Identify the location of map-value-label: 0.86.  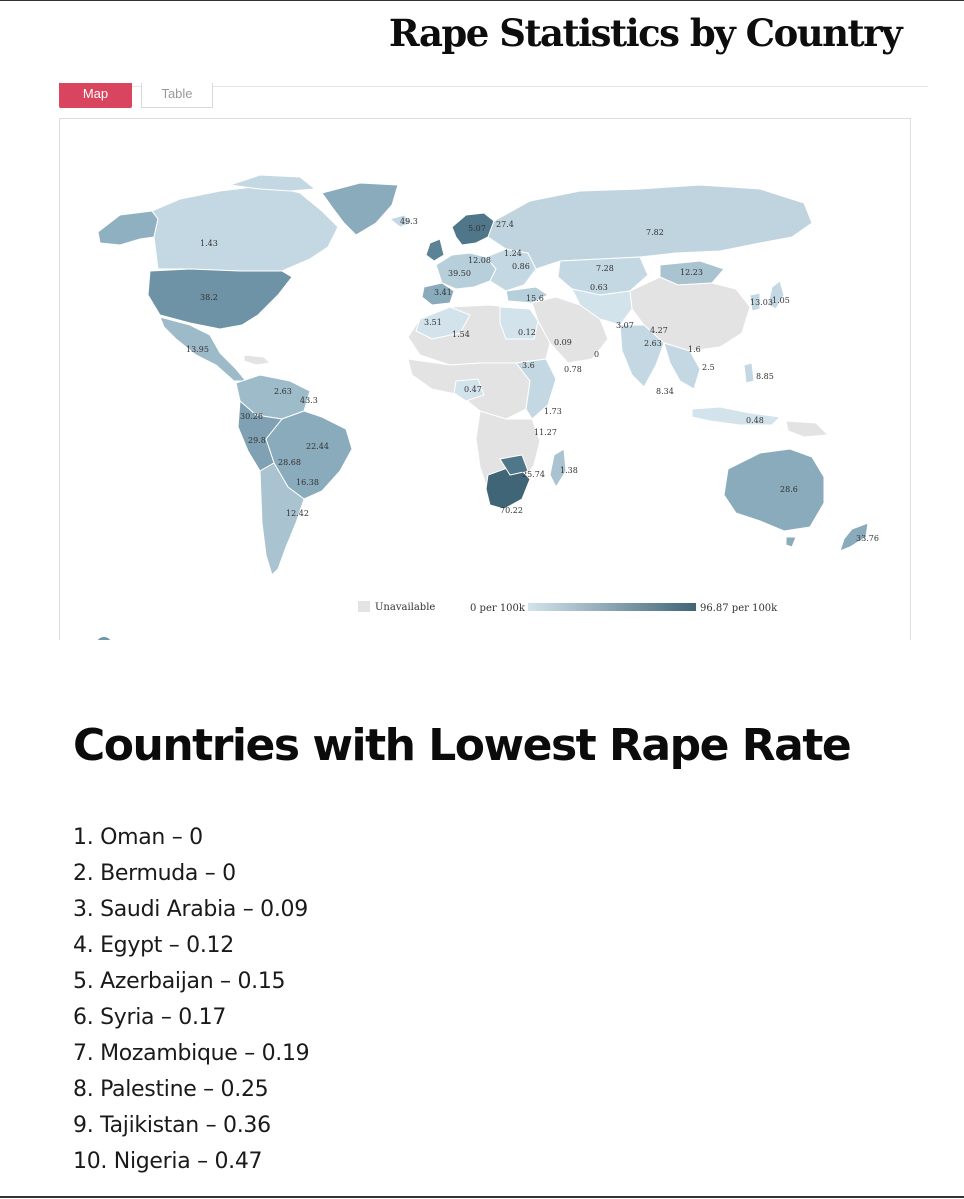
(521, 266).